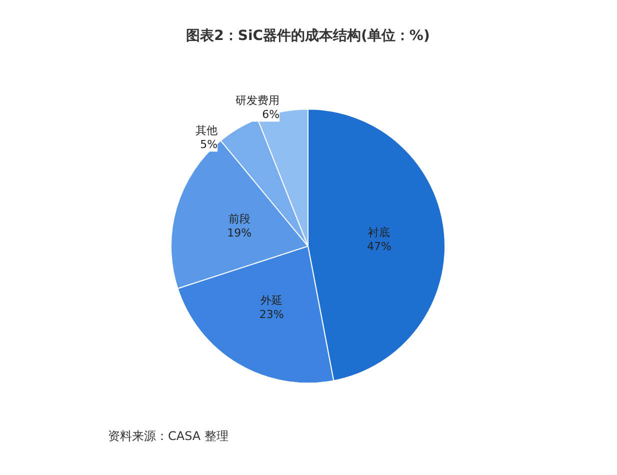  What do you see at coordinates (239, 233) in the screenshot?
I see `data-label: 19%` at bounding box center [239, 233].